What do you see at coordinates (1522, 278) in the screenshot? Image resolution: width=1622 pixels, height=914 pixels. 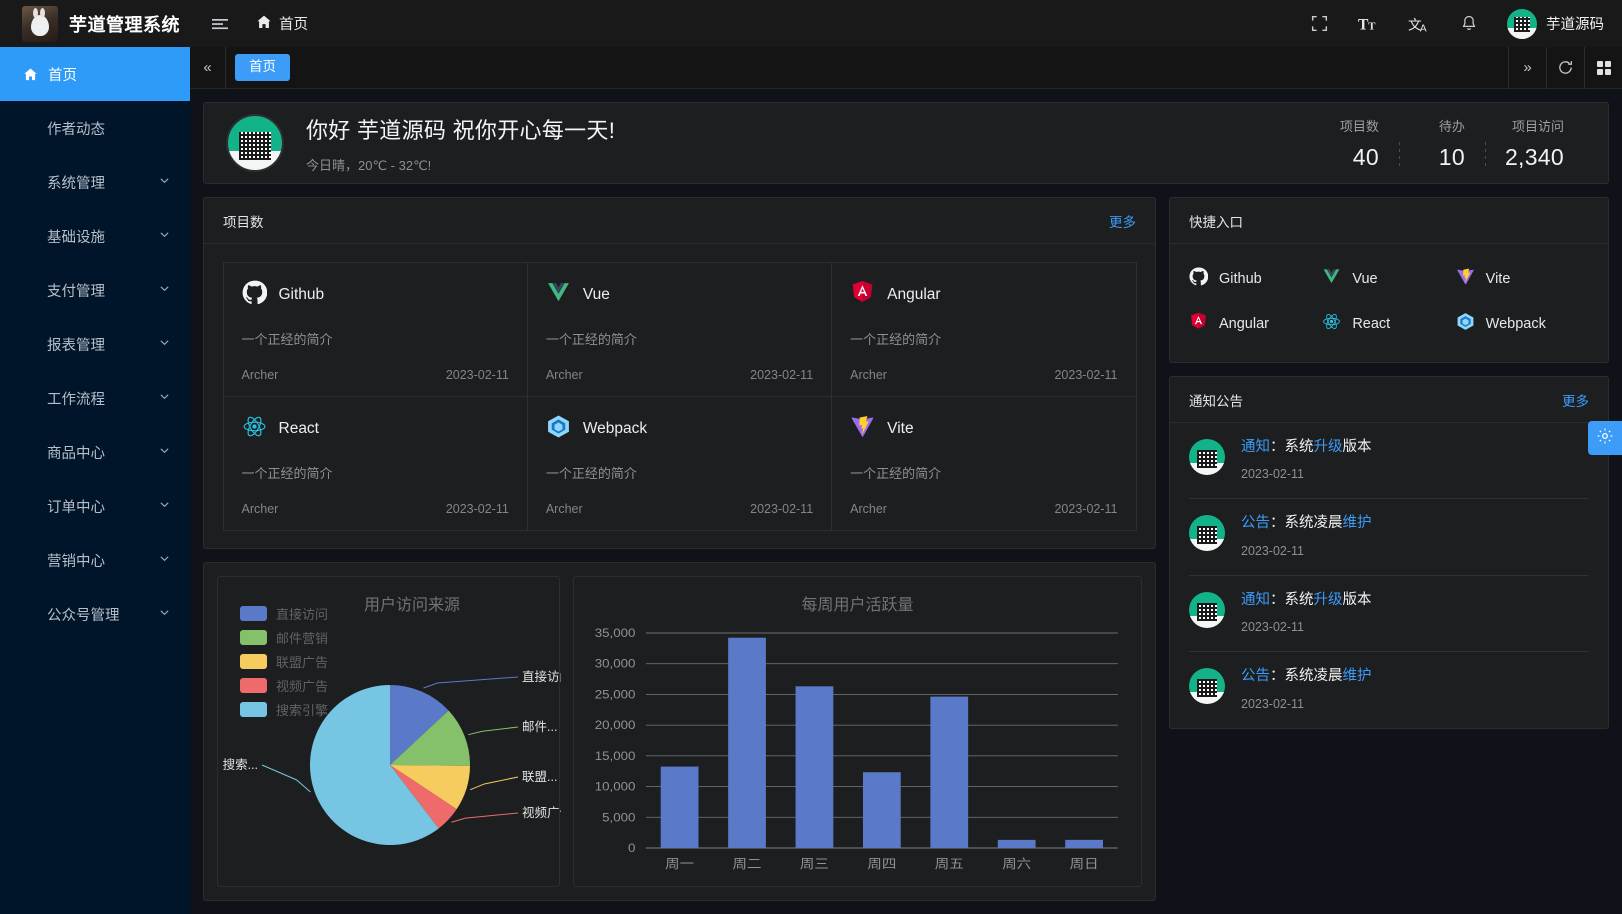 I see `quick-entry-vite: Vite` at bounding box center [1522, 278].